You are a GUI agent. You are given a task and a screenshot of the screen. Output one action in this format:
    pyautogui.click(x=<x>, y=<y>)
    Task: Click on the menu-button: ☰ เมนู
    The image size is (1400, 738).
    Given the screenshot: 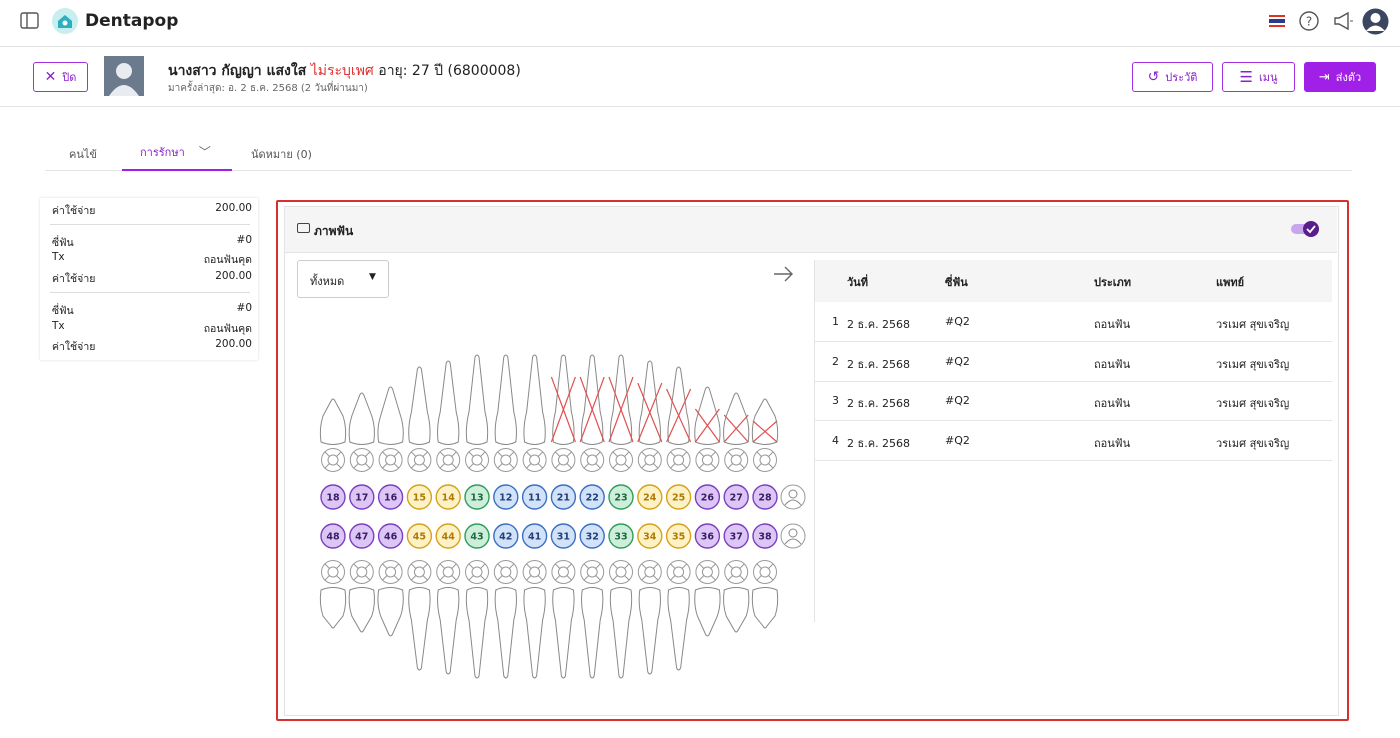 What is the action you would take?
    pyautogui.click(x=1258, y=77)
    